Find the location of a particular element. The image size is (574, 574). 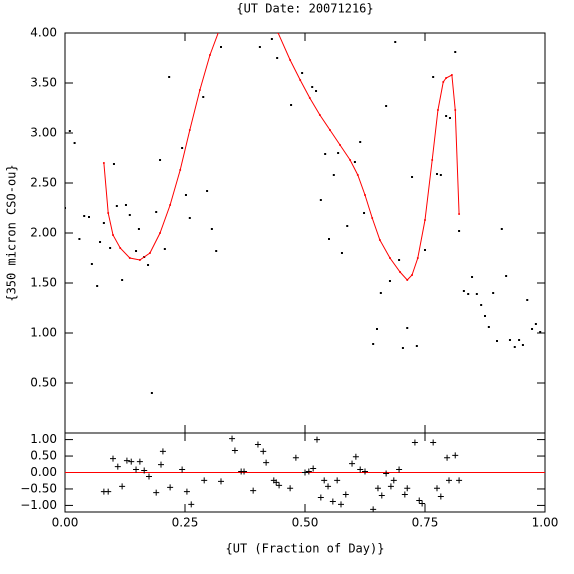

y-axis-label: {350 micron CSO-ou} is located at coordinates (12, 232).